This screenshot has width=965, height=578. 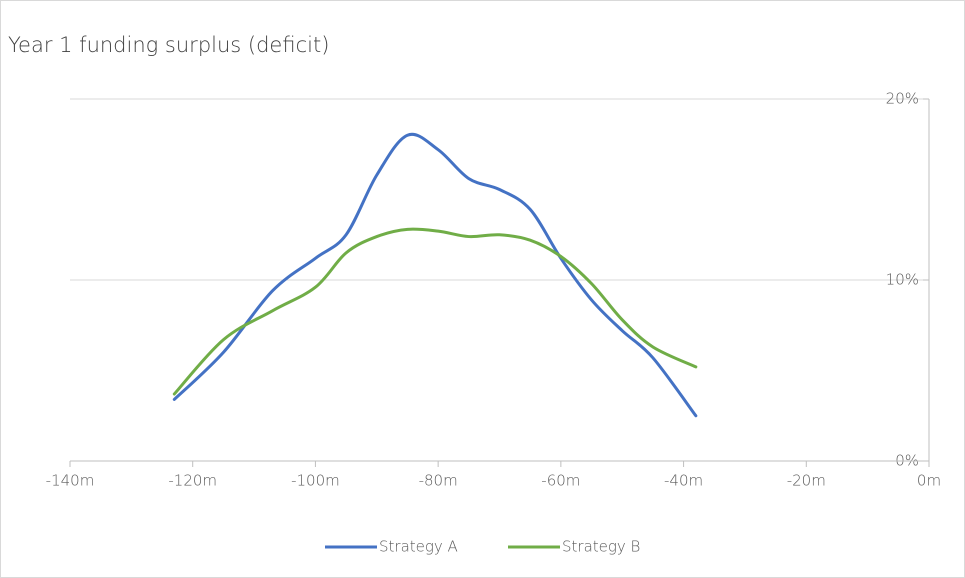 I want to click on x-tick-label: -120m, so click(x=192, y=481).